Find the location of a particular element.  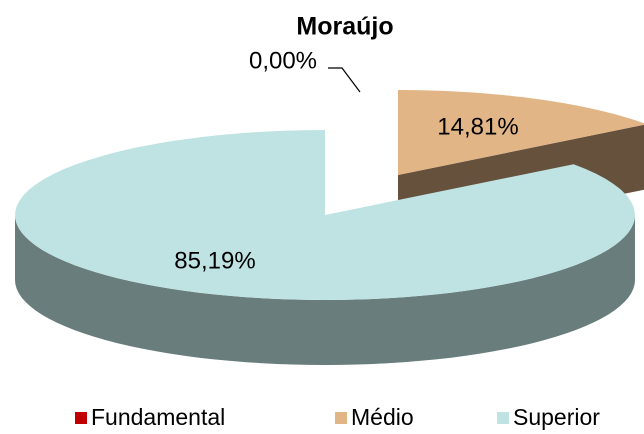

slice is located at coordinates (521, 132).